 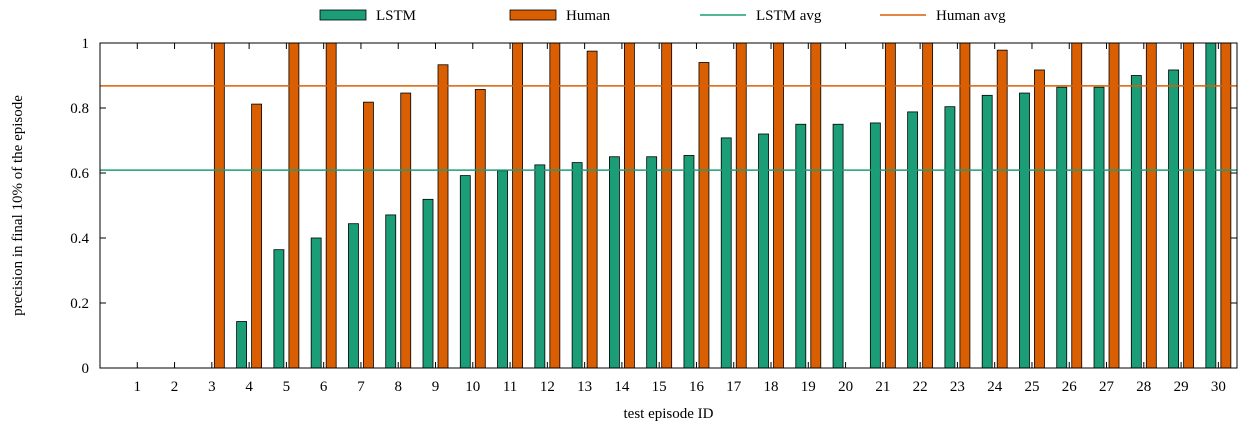 What do you see at coordinates (789, 16) in the screenshot?
I see `legend-label-lstm-avg: LSTM avg` at bounding box center [789, 16].